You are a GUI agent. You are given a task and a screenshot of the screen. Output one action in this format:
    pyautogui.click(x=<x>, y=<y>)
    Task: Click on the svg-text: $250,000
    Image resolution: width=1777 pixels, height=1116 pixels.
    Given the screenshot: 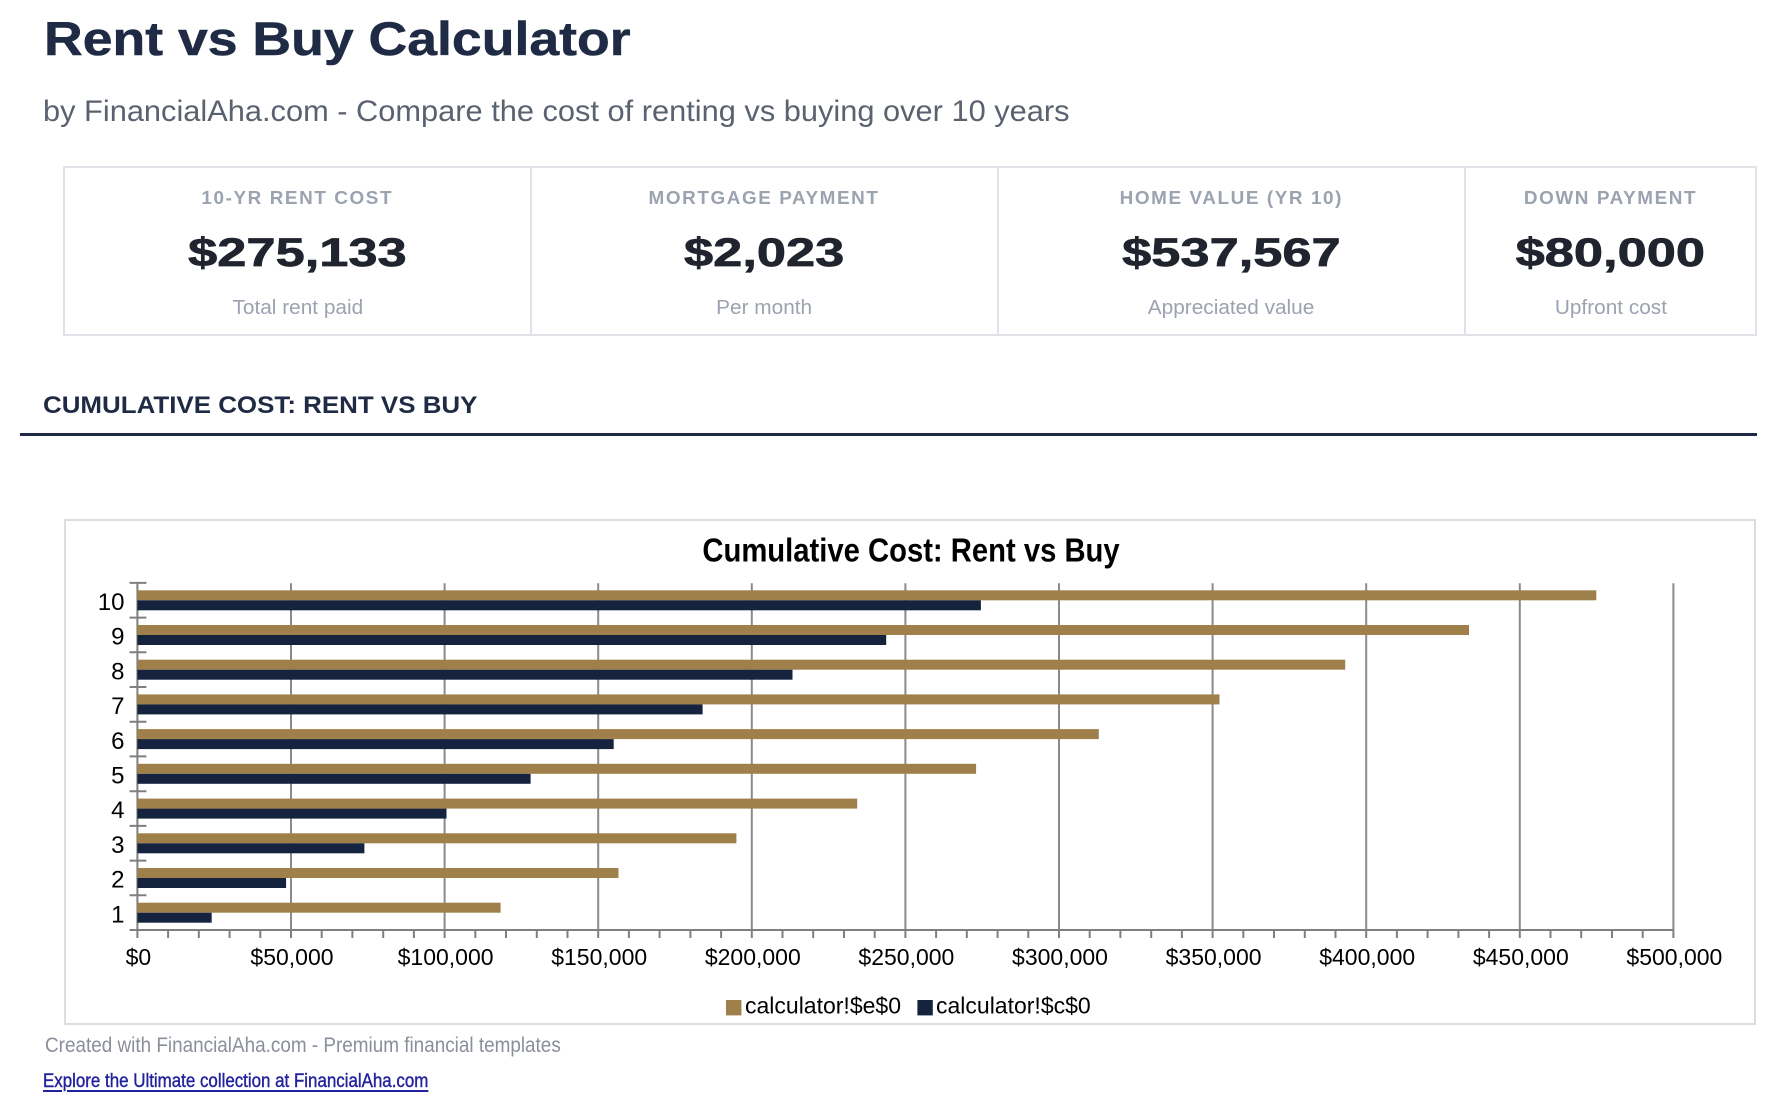 What is the action you would take?
    pyautogui.click(x=906, y=957)
    